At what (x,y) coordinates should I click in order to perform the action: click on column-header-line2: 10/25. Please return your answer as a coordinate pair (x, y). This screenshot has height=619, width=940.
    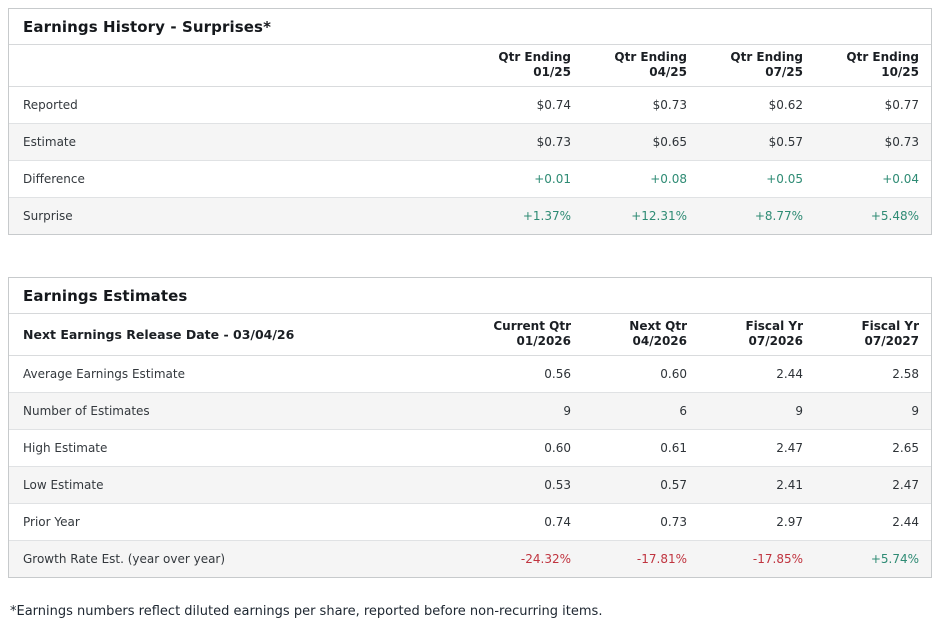
    Looking at the image, I should click on (900, 72).